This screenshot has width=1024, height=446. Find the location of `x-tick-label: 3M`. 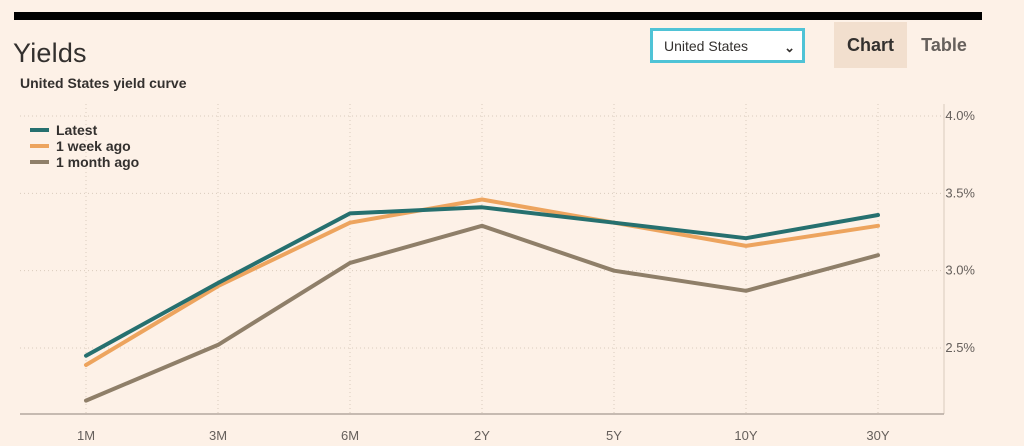

x-tick-label: 3M is located at coordinates (218, 435).